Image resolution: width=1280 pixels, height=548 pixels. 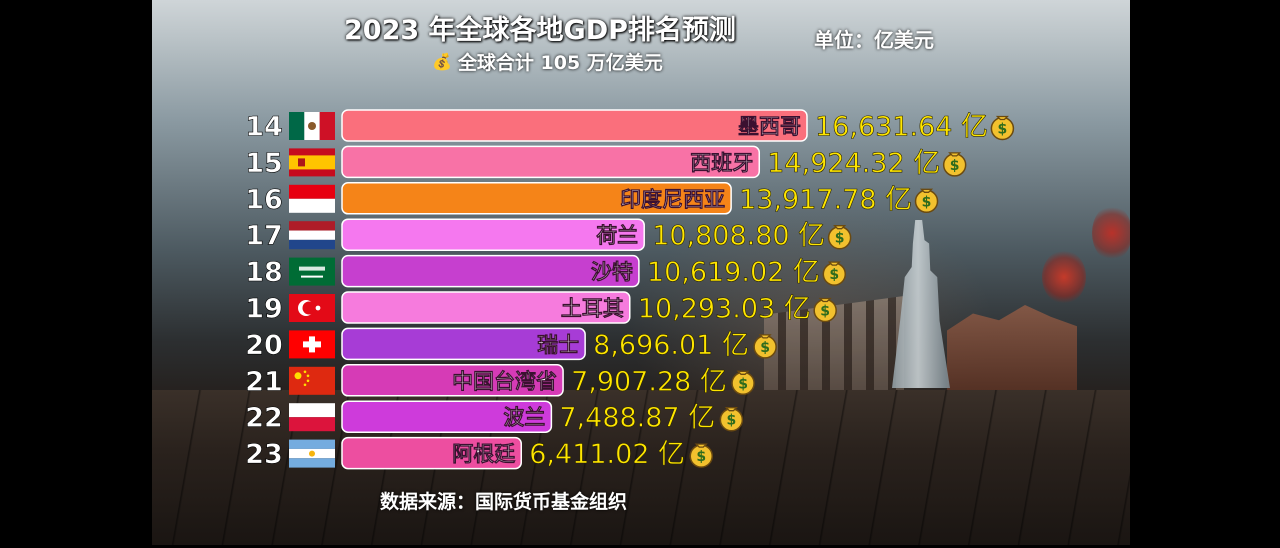 What do you see at coordinates (264, 309) in the screenshot?
I see `rank-label: 19` at bounding box center [264, 309].